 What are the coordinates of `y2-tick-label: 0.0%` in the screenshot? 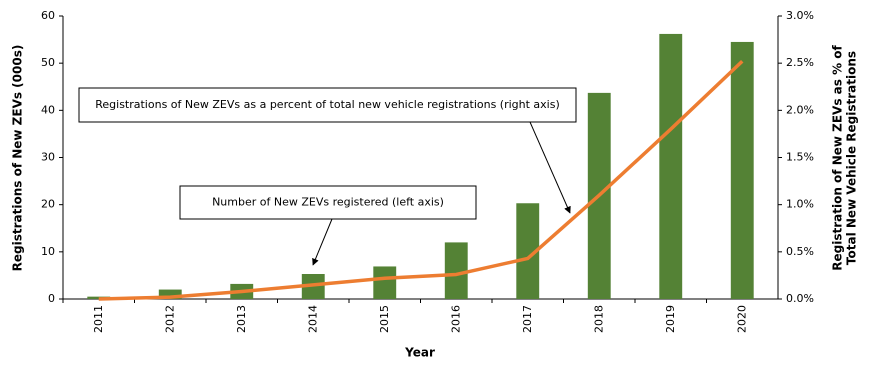 It's located at (800, 298).